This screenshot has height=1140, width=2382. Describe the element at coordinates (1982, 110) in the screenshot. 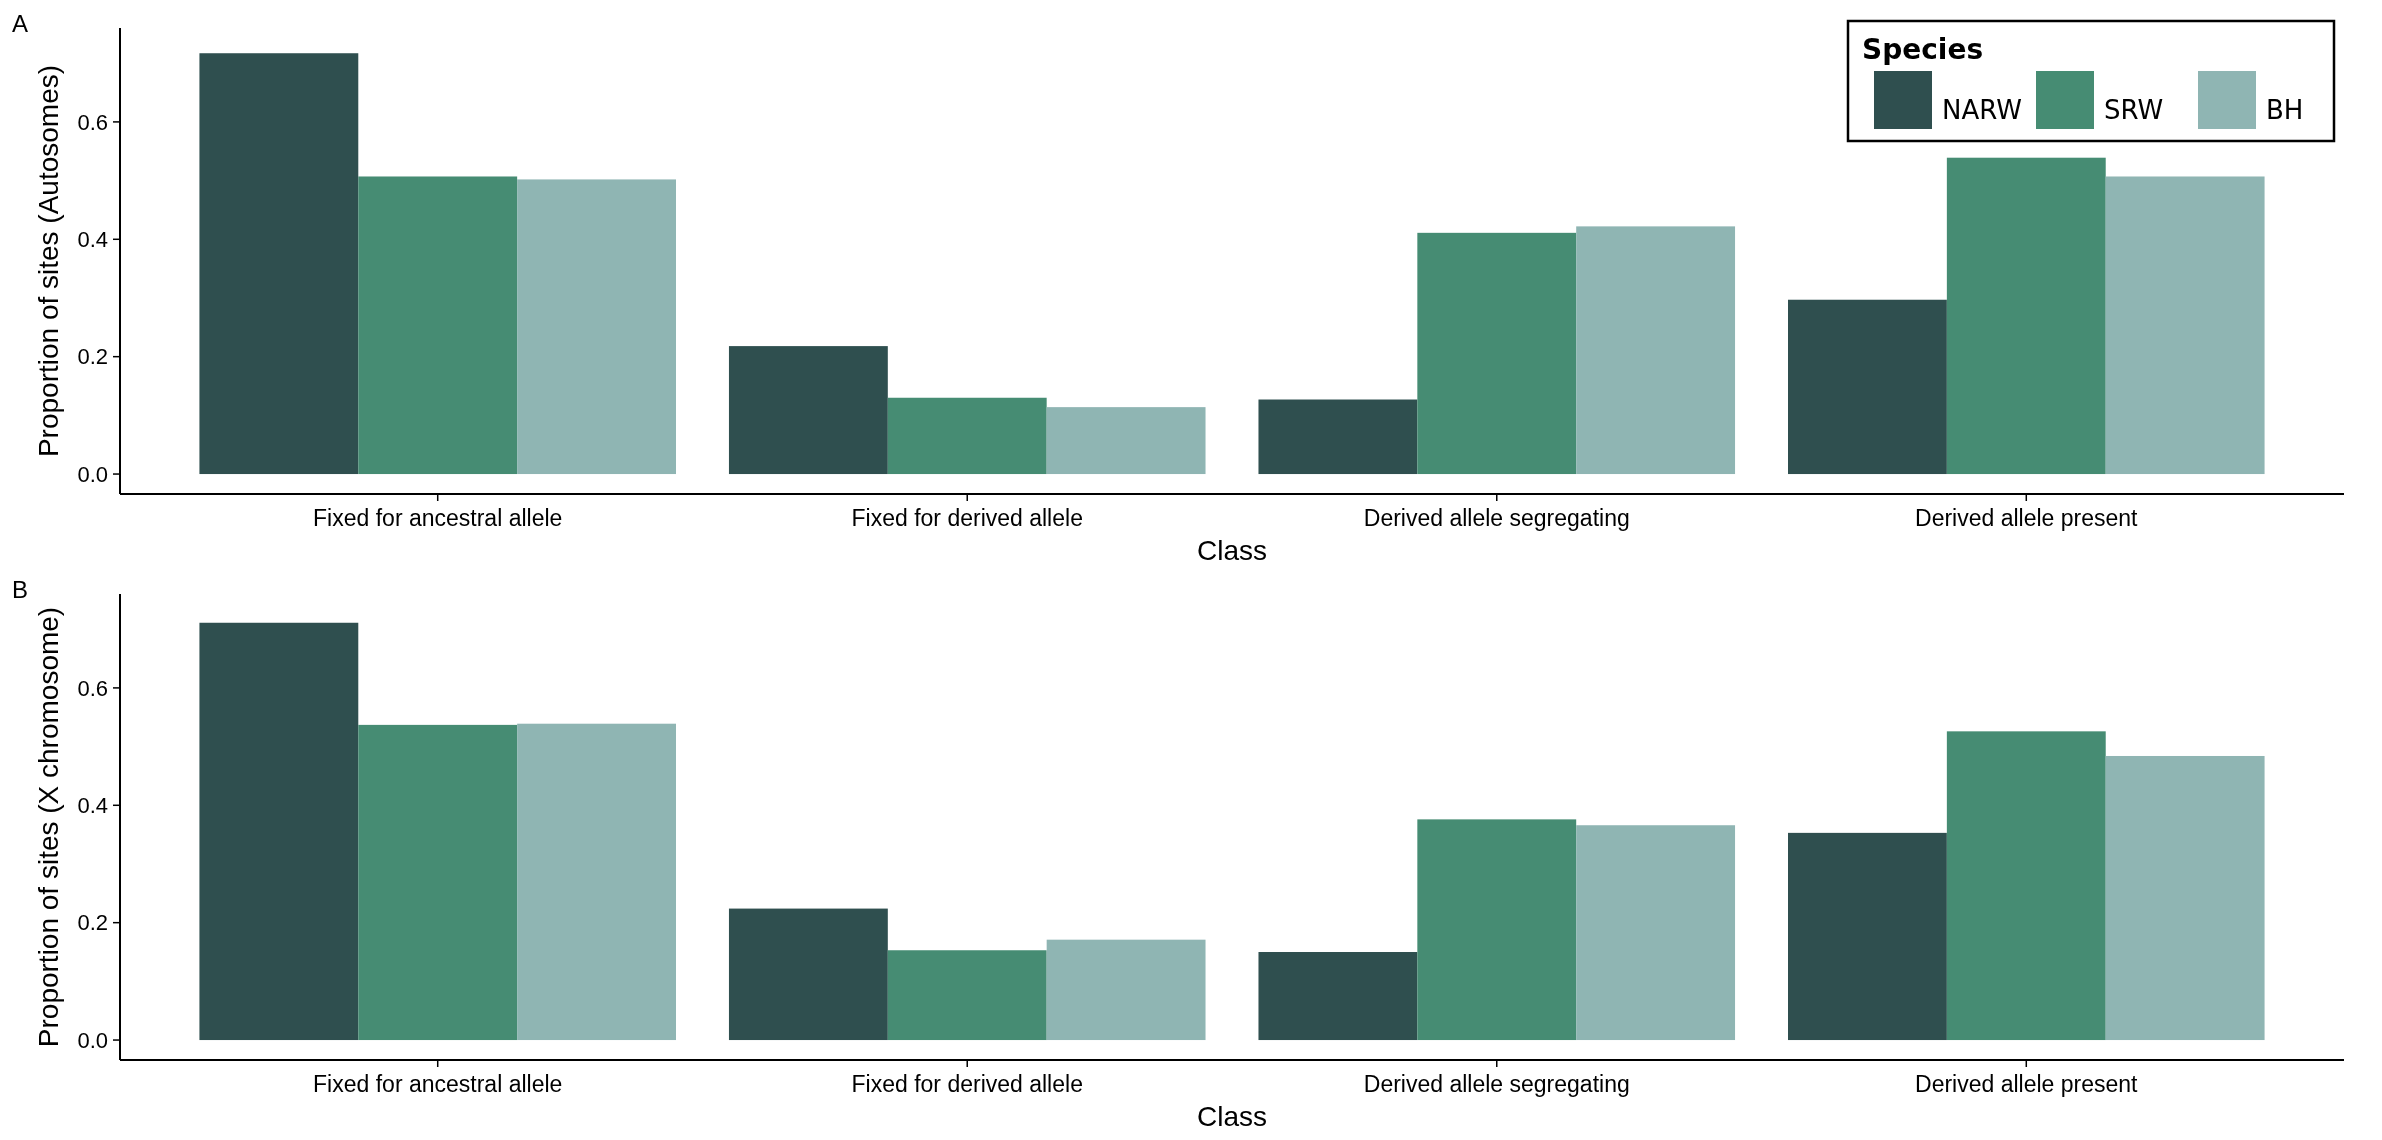

I see `legend-label: NARW` at that location.